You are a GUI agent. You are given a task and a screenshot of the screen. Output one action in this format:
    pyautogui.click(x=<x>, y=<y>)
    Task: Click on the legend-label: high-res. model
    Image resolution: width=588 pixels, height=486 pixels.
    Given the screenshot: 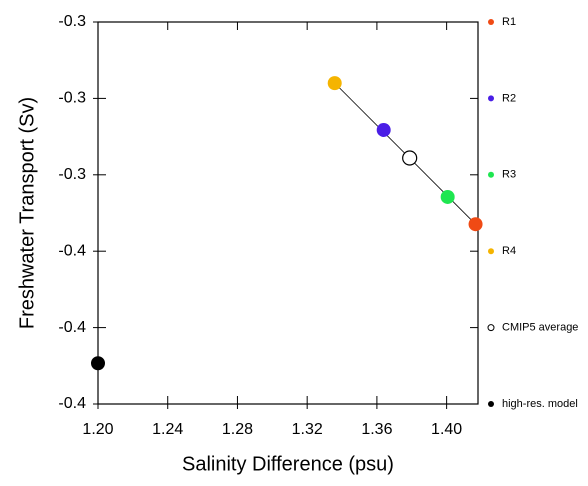 What is the action you would take?
    pyautogui.click(x=540, y=404)
    